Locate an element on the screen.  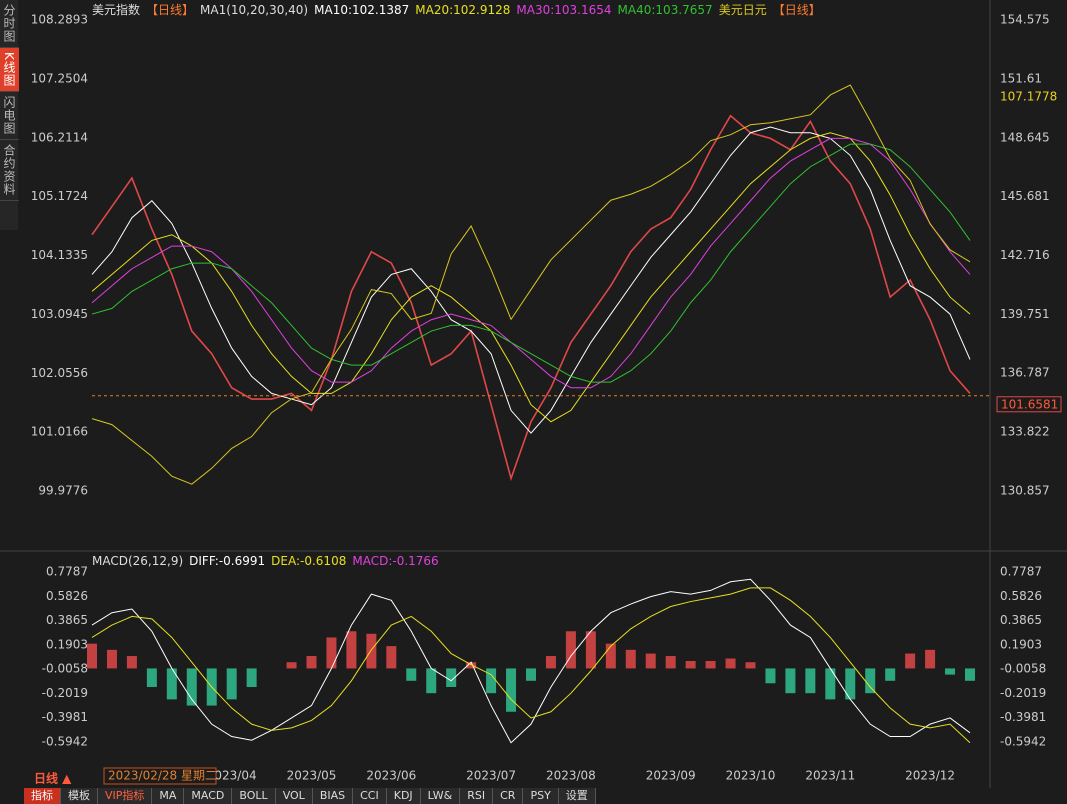
indicator-tab: VOL is located at coordinates (294, 796).